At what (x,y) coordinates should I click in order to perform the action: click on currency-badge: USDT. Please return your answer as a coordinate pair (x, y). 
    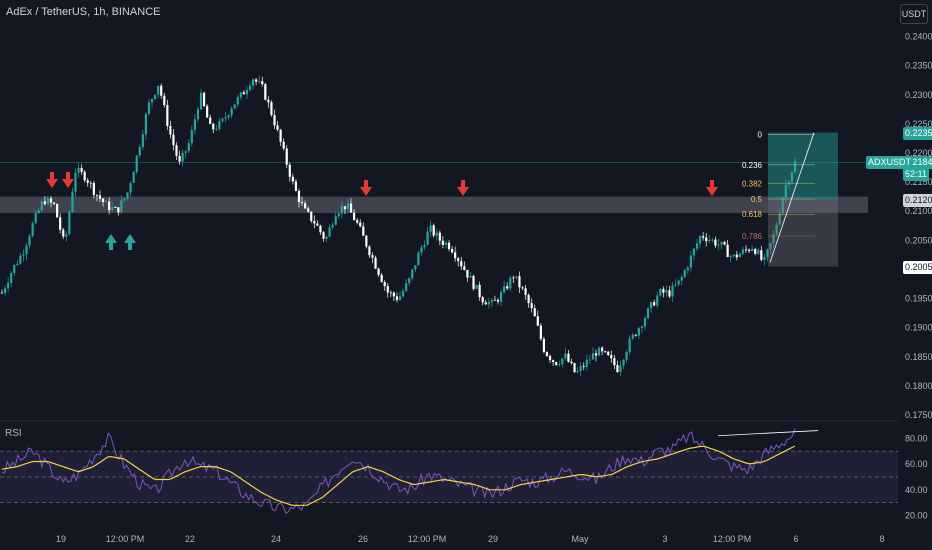
    Looking at the image, I should click on (914, 14).